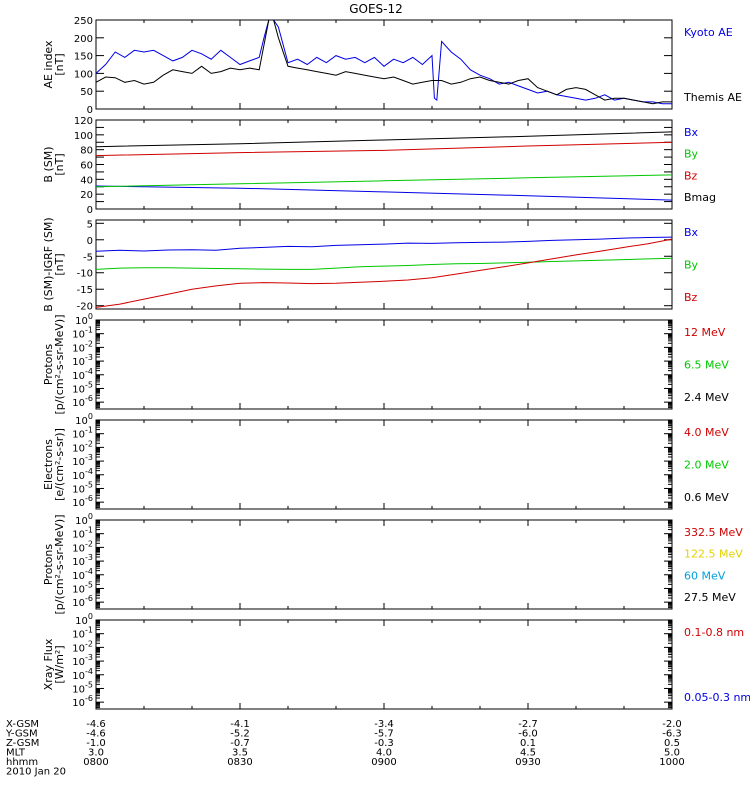 This screenshot has width=750, height=800. What do you see at coordinates (384, 724) in the screenshot?
I see `time-row-value: -3.4` at bounding box center [384, 724].